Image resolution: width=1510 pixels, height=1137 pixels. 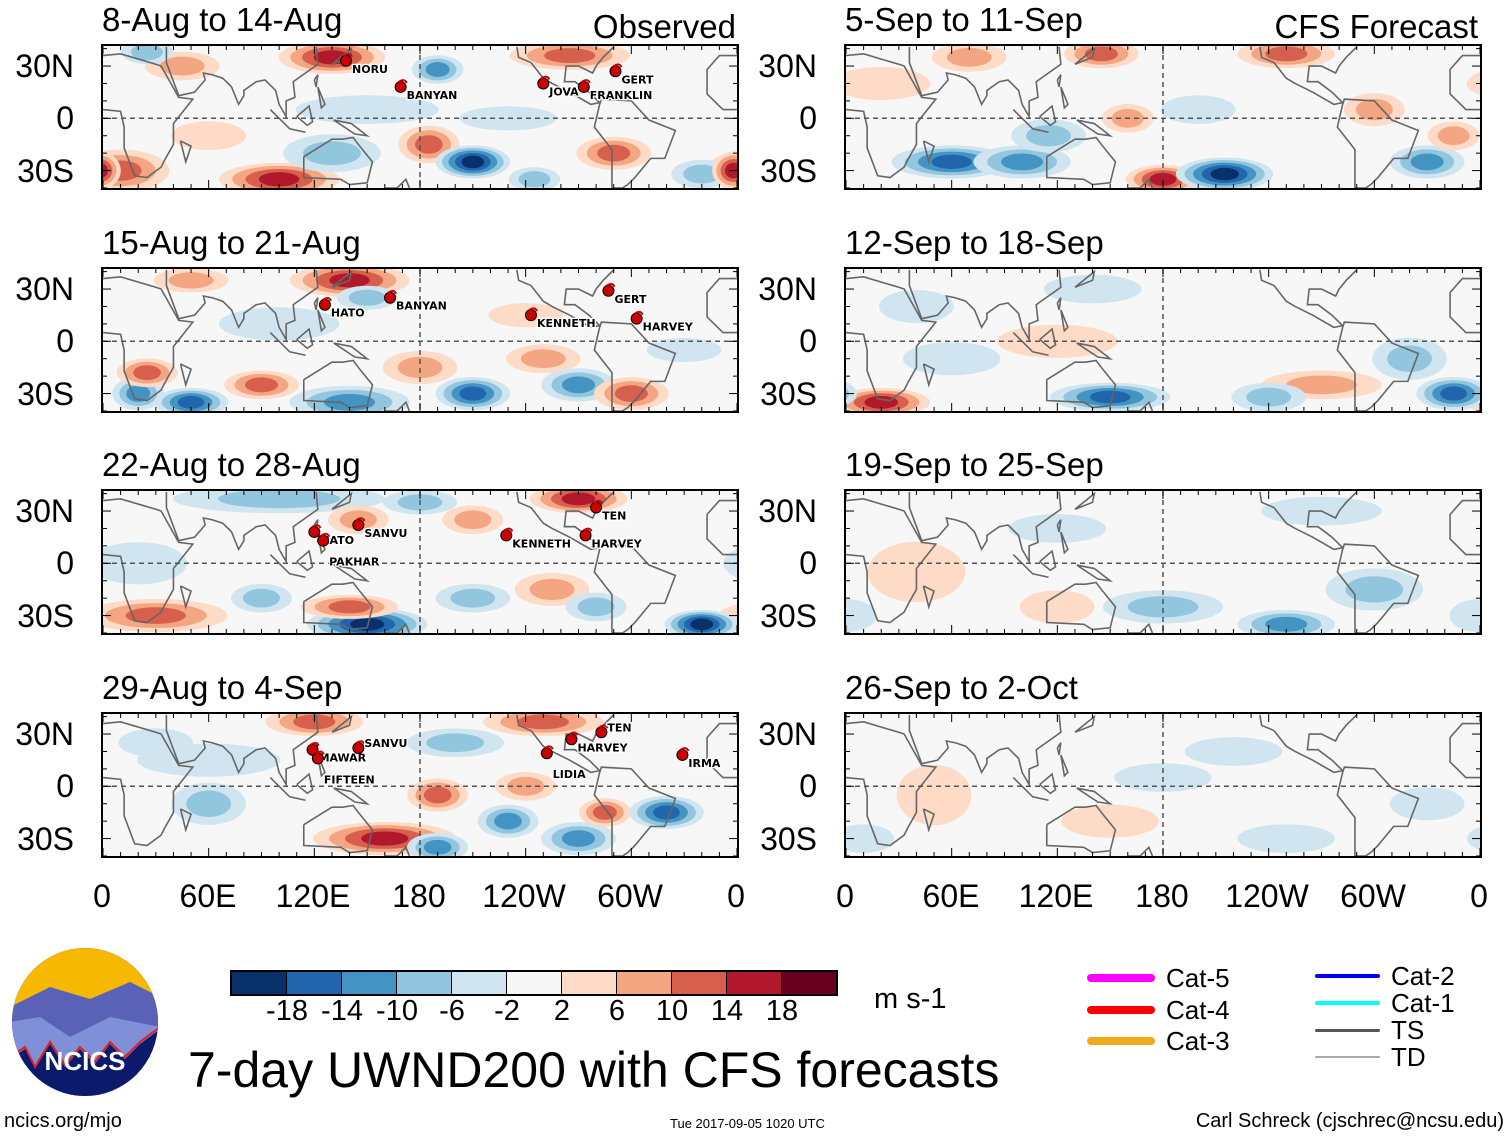 What do you see at coordinates (1056, 896) in the screenshot?
I see `lon-tick-label: 120E` at bounding box center [1056, 896].